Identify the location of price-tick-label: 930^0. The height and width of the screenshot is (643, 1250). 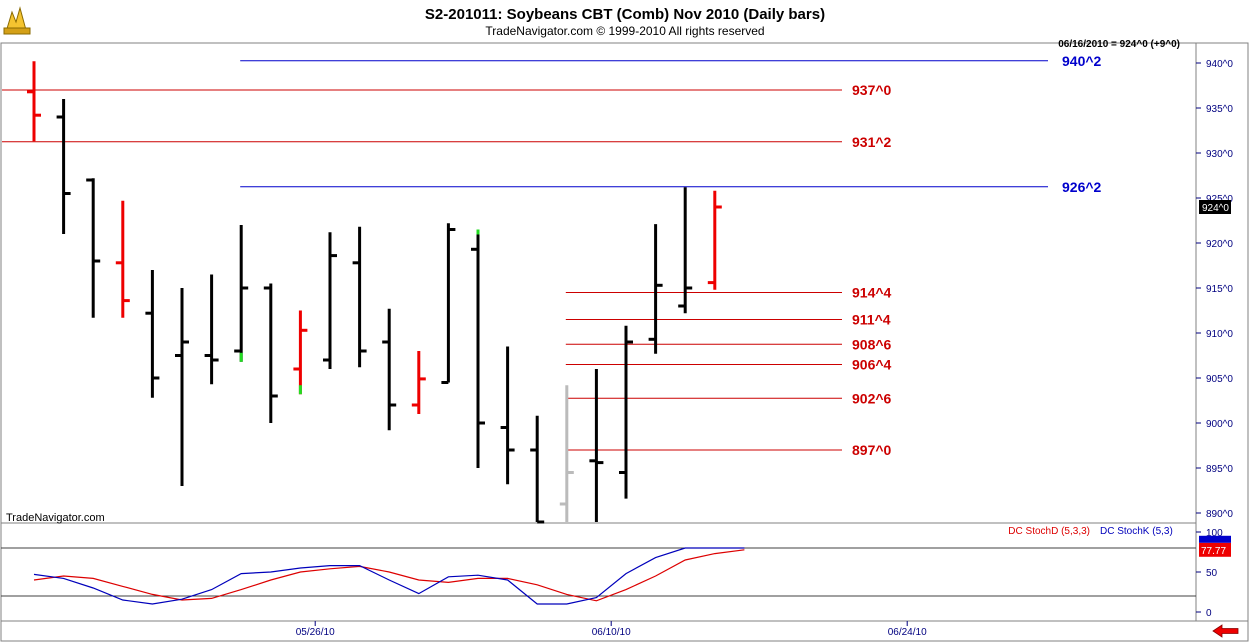
(1219, 154).